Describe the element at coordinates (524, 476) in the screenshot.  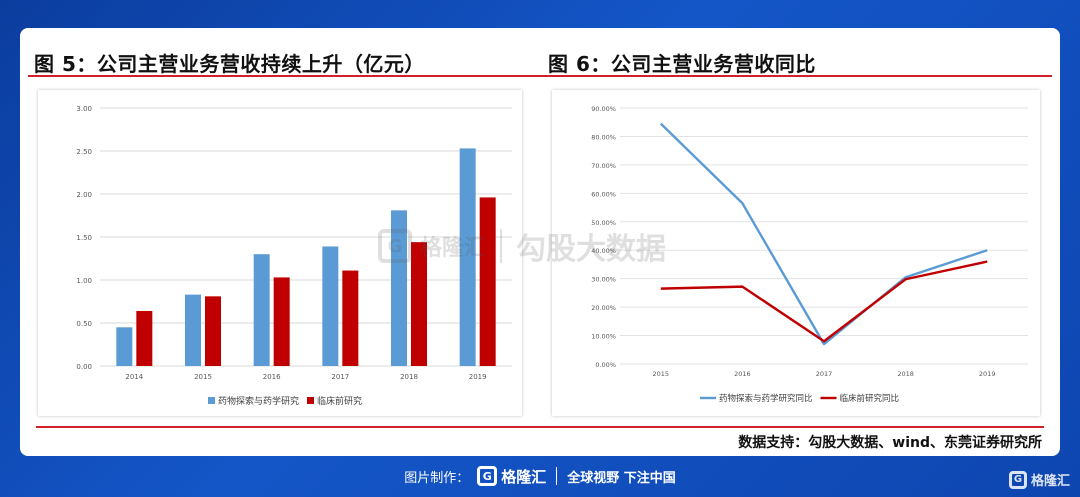
I see `footer-brand: 格隆汇` at that location.